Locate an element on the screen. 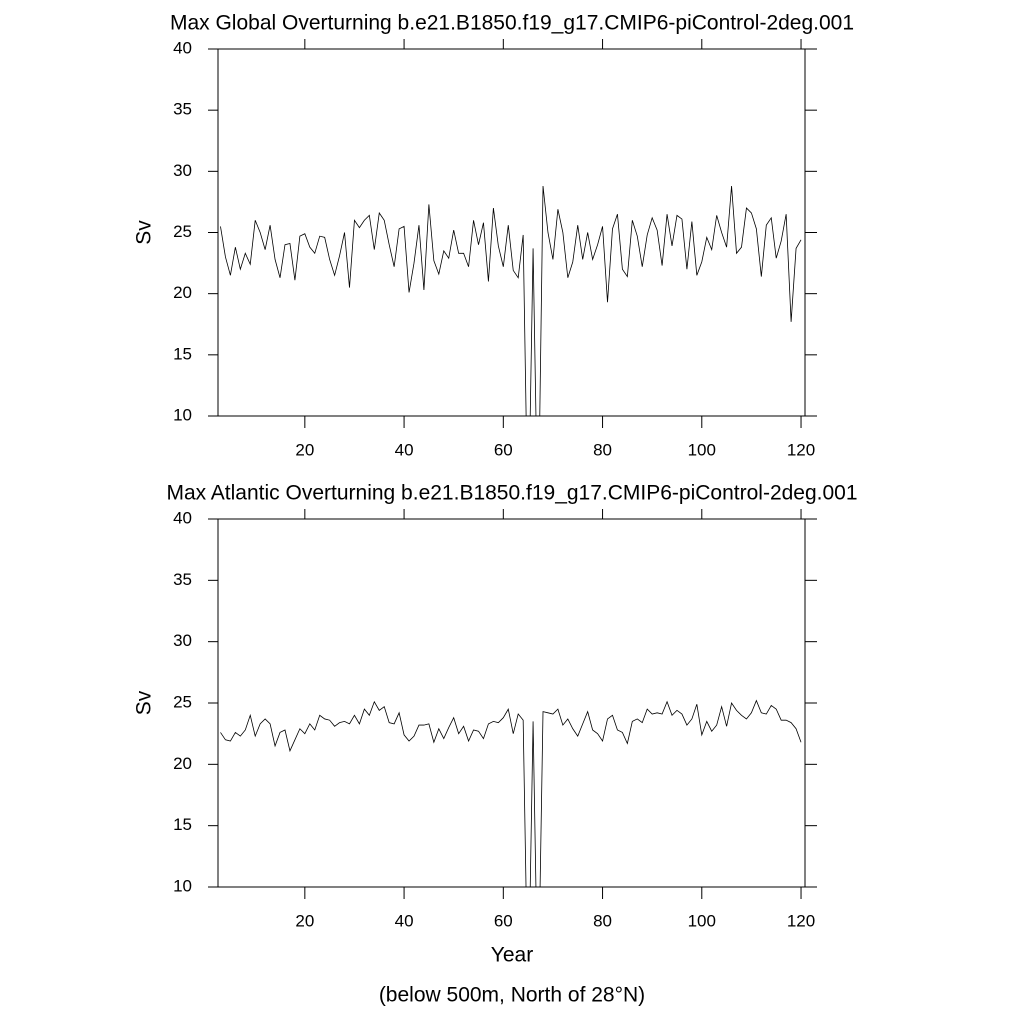 This screenshot has height=1024, width=1024. caption: (below 500m, North of 28°N) is located at coordinates (512, 995).